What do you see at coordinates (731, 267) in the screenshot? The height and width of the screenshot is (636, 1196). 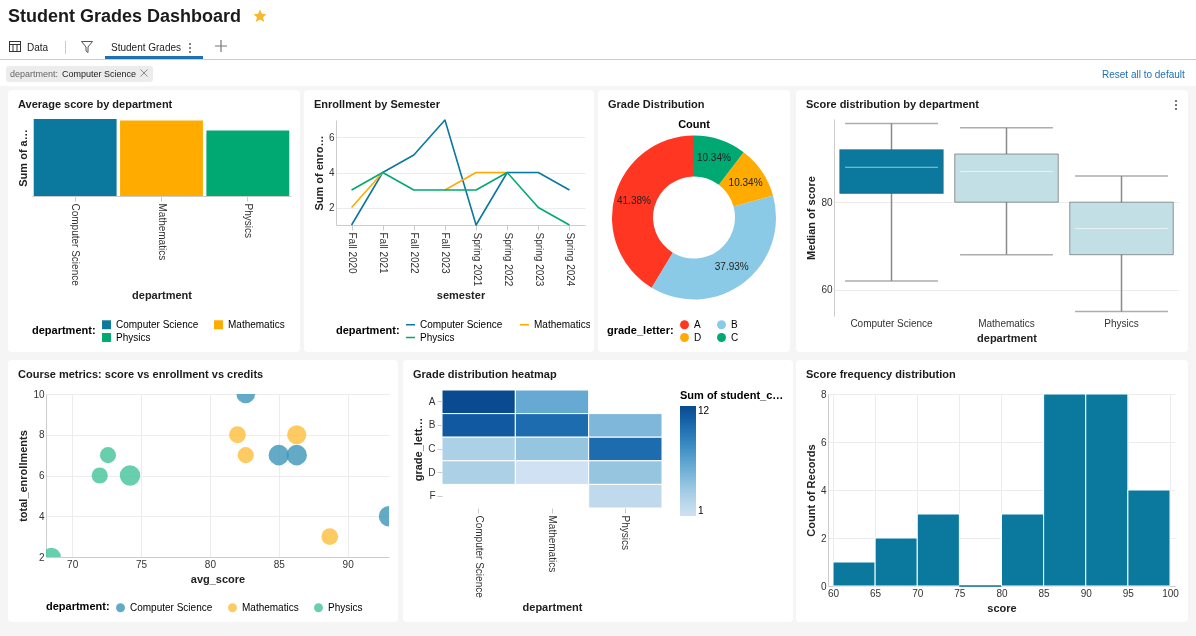 I see `data-label: 37.93%` at bounding box center [731, 267].